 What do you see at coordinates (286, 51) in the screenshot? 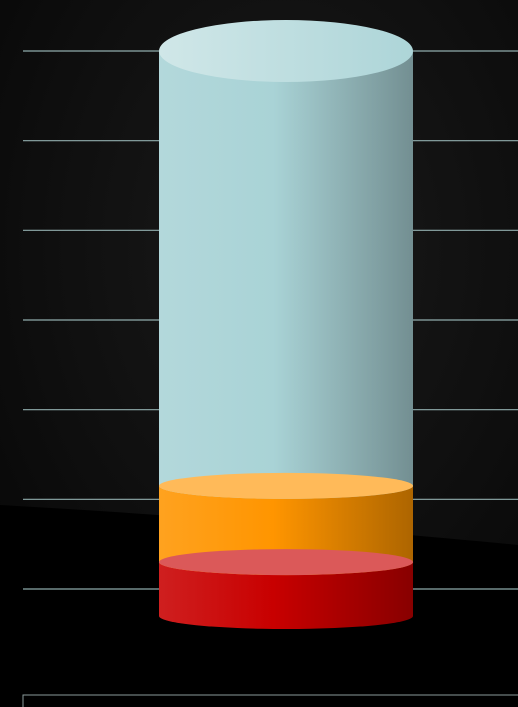
I see `cylinder-top-cap` at bounding box center [286, 51].